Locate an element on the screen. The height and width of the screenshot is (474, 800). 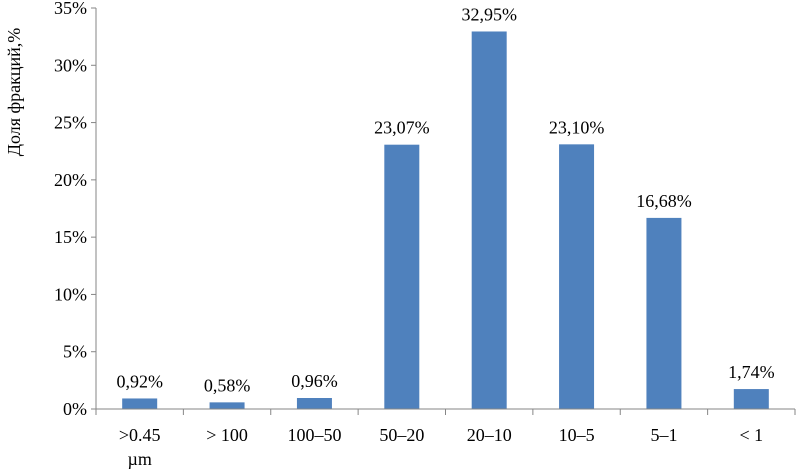
x-tick-label: 100–50 is located at coordinates (314, 435).